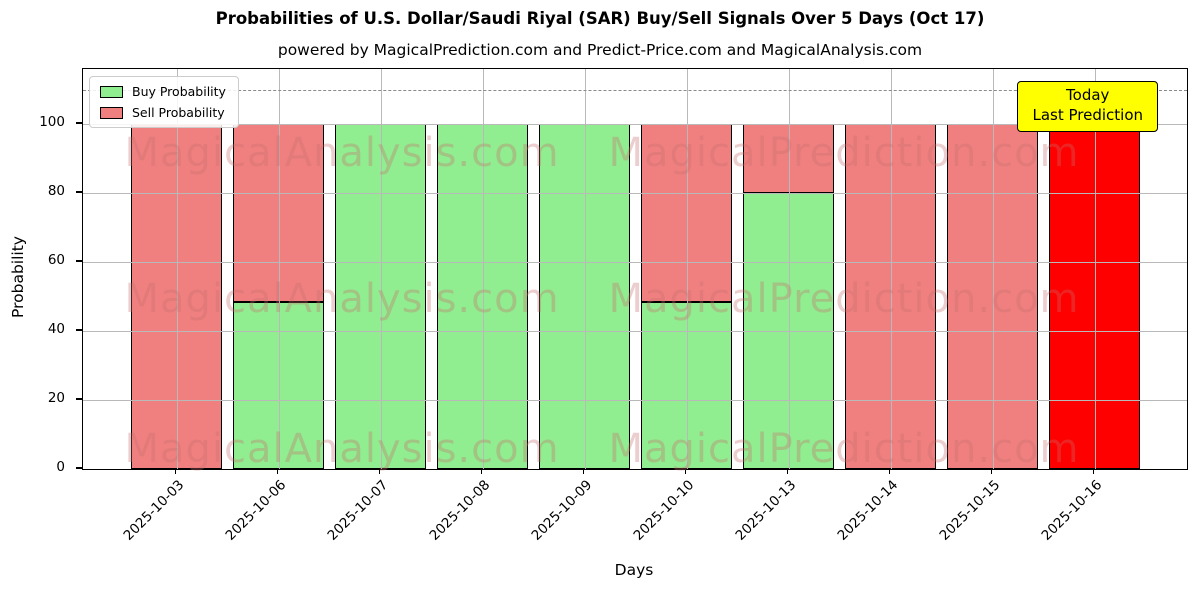 This screenshot has height=600, width=1200. I want to click on annotation-line-2: Last Prediction, so click(1087, 115).